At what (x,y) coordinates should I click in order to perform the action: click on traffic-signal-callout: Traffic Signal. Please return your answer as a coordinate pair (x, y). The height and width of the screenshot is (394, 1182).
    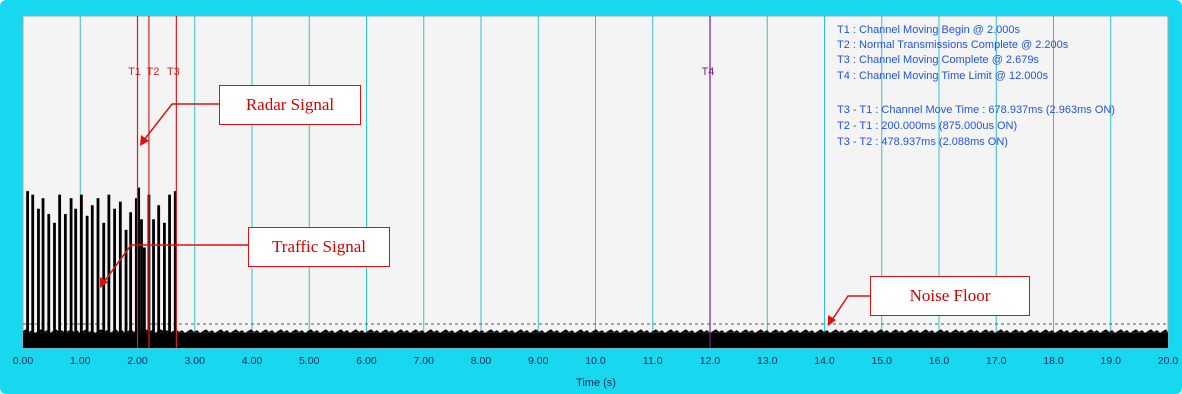
    Looking at the image, I should click on (319, 247).